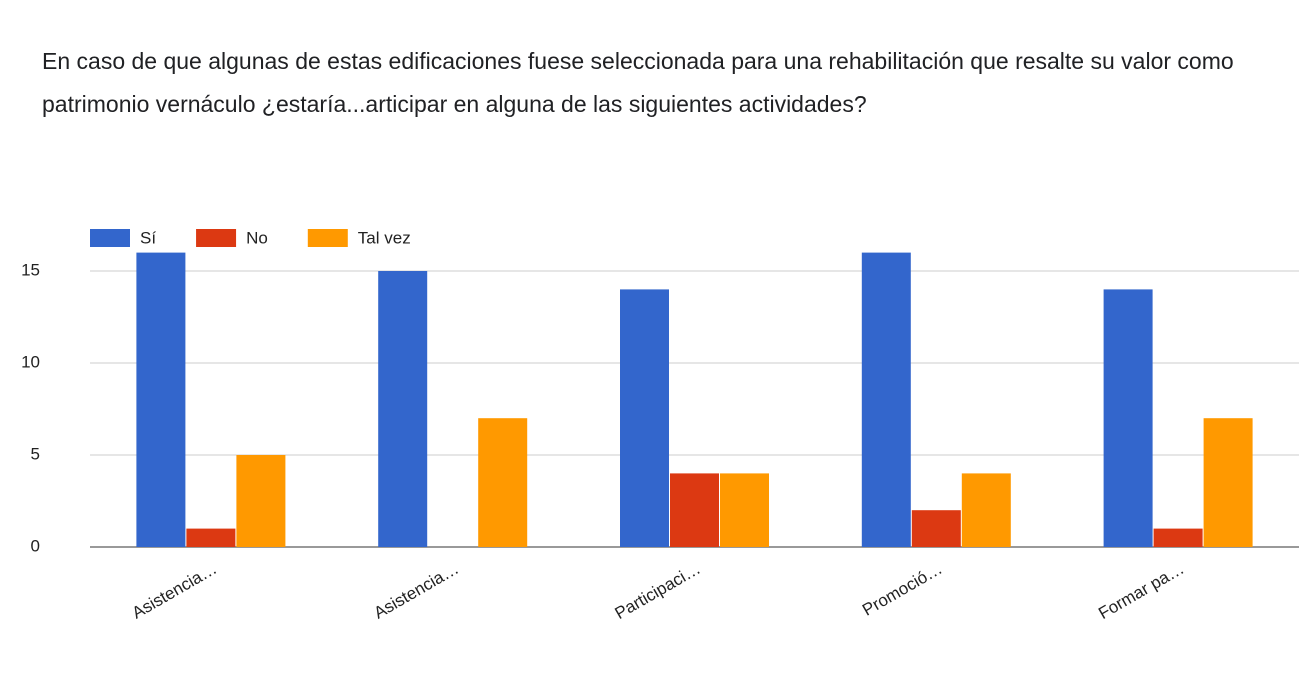 This screenshot has width=1299, height=678. I want to click on y-tick-label: 15, so click(30, 269).